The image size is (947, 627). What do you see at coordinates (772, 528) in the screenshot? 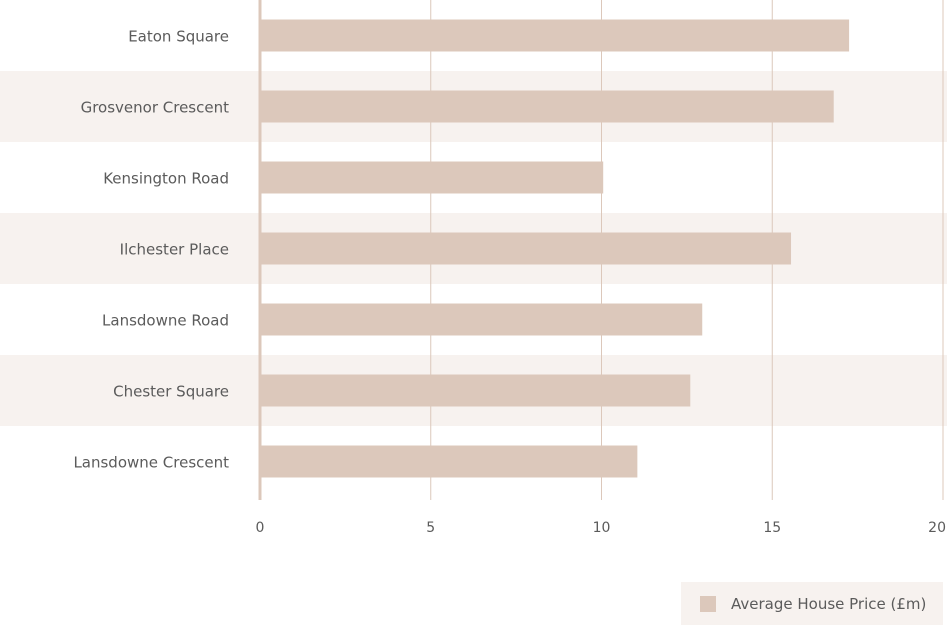
I see `tick-label: 15` at bounding box center [772, 528].